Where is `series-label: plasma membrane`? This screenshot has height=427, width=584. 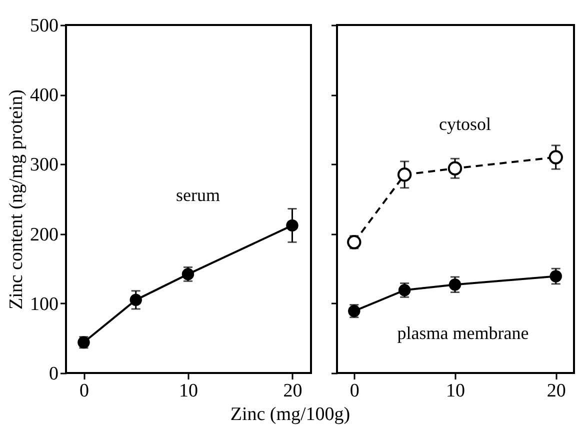 series-label: plasma membrane is located at coordinates (463, 333).